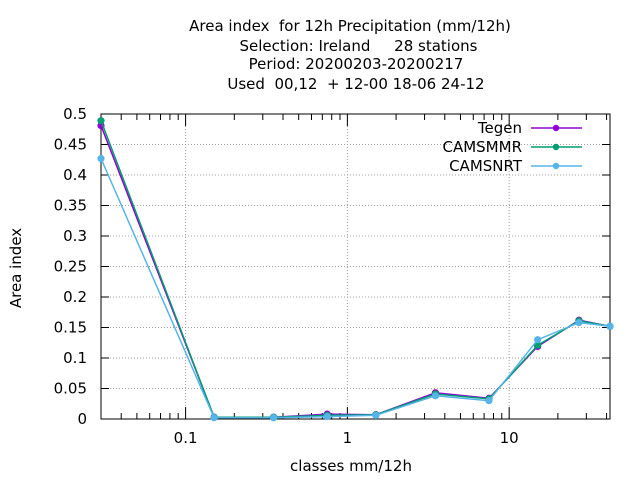 This screenshot has height=480, width=640. I want to click on y-axis-label: Area index, so click(16, 268).